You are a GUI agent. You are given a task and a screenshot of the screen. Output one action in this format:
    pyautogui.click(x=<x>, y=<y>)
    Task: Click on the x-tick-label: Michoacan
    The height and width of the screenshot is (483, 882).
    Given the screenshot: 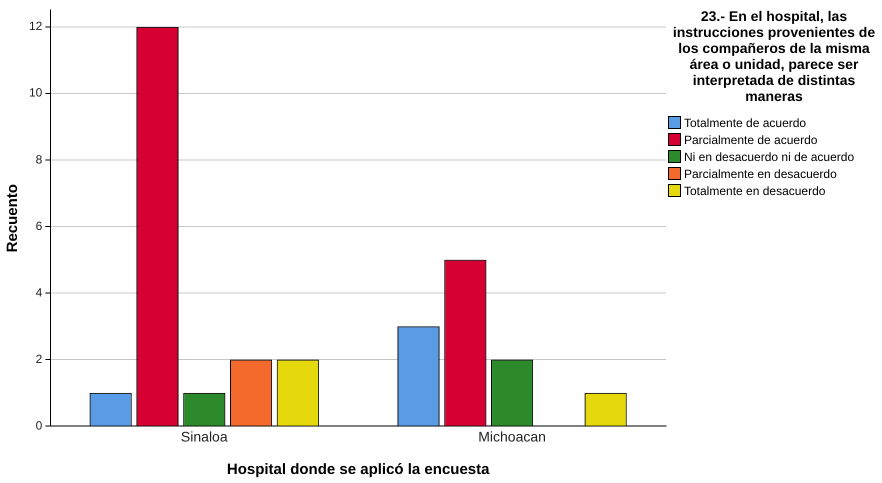 What is the action you would take?
    pyautogui.click(x=512, y=436)
    